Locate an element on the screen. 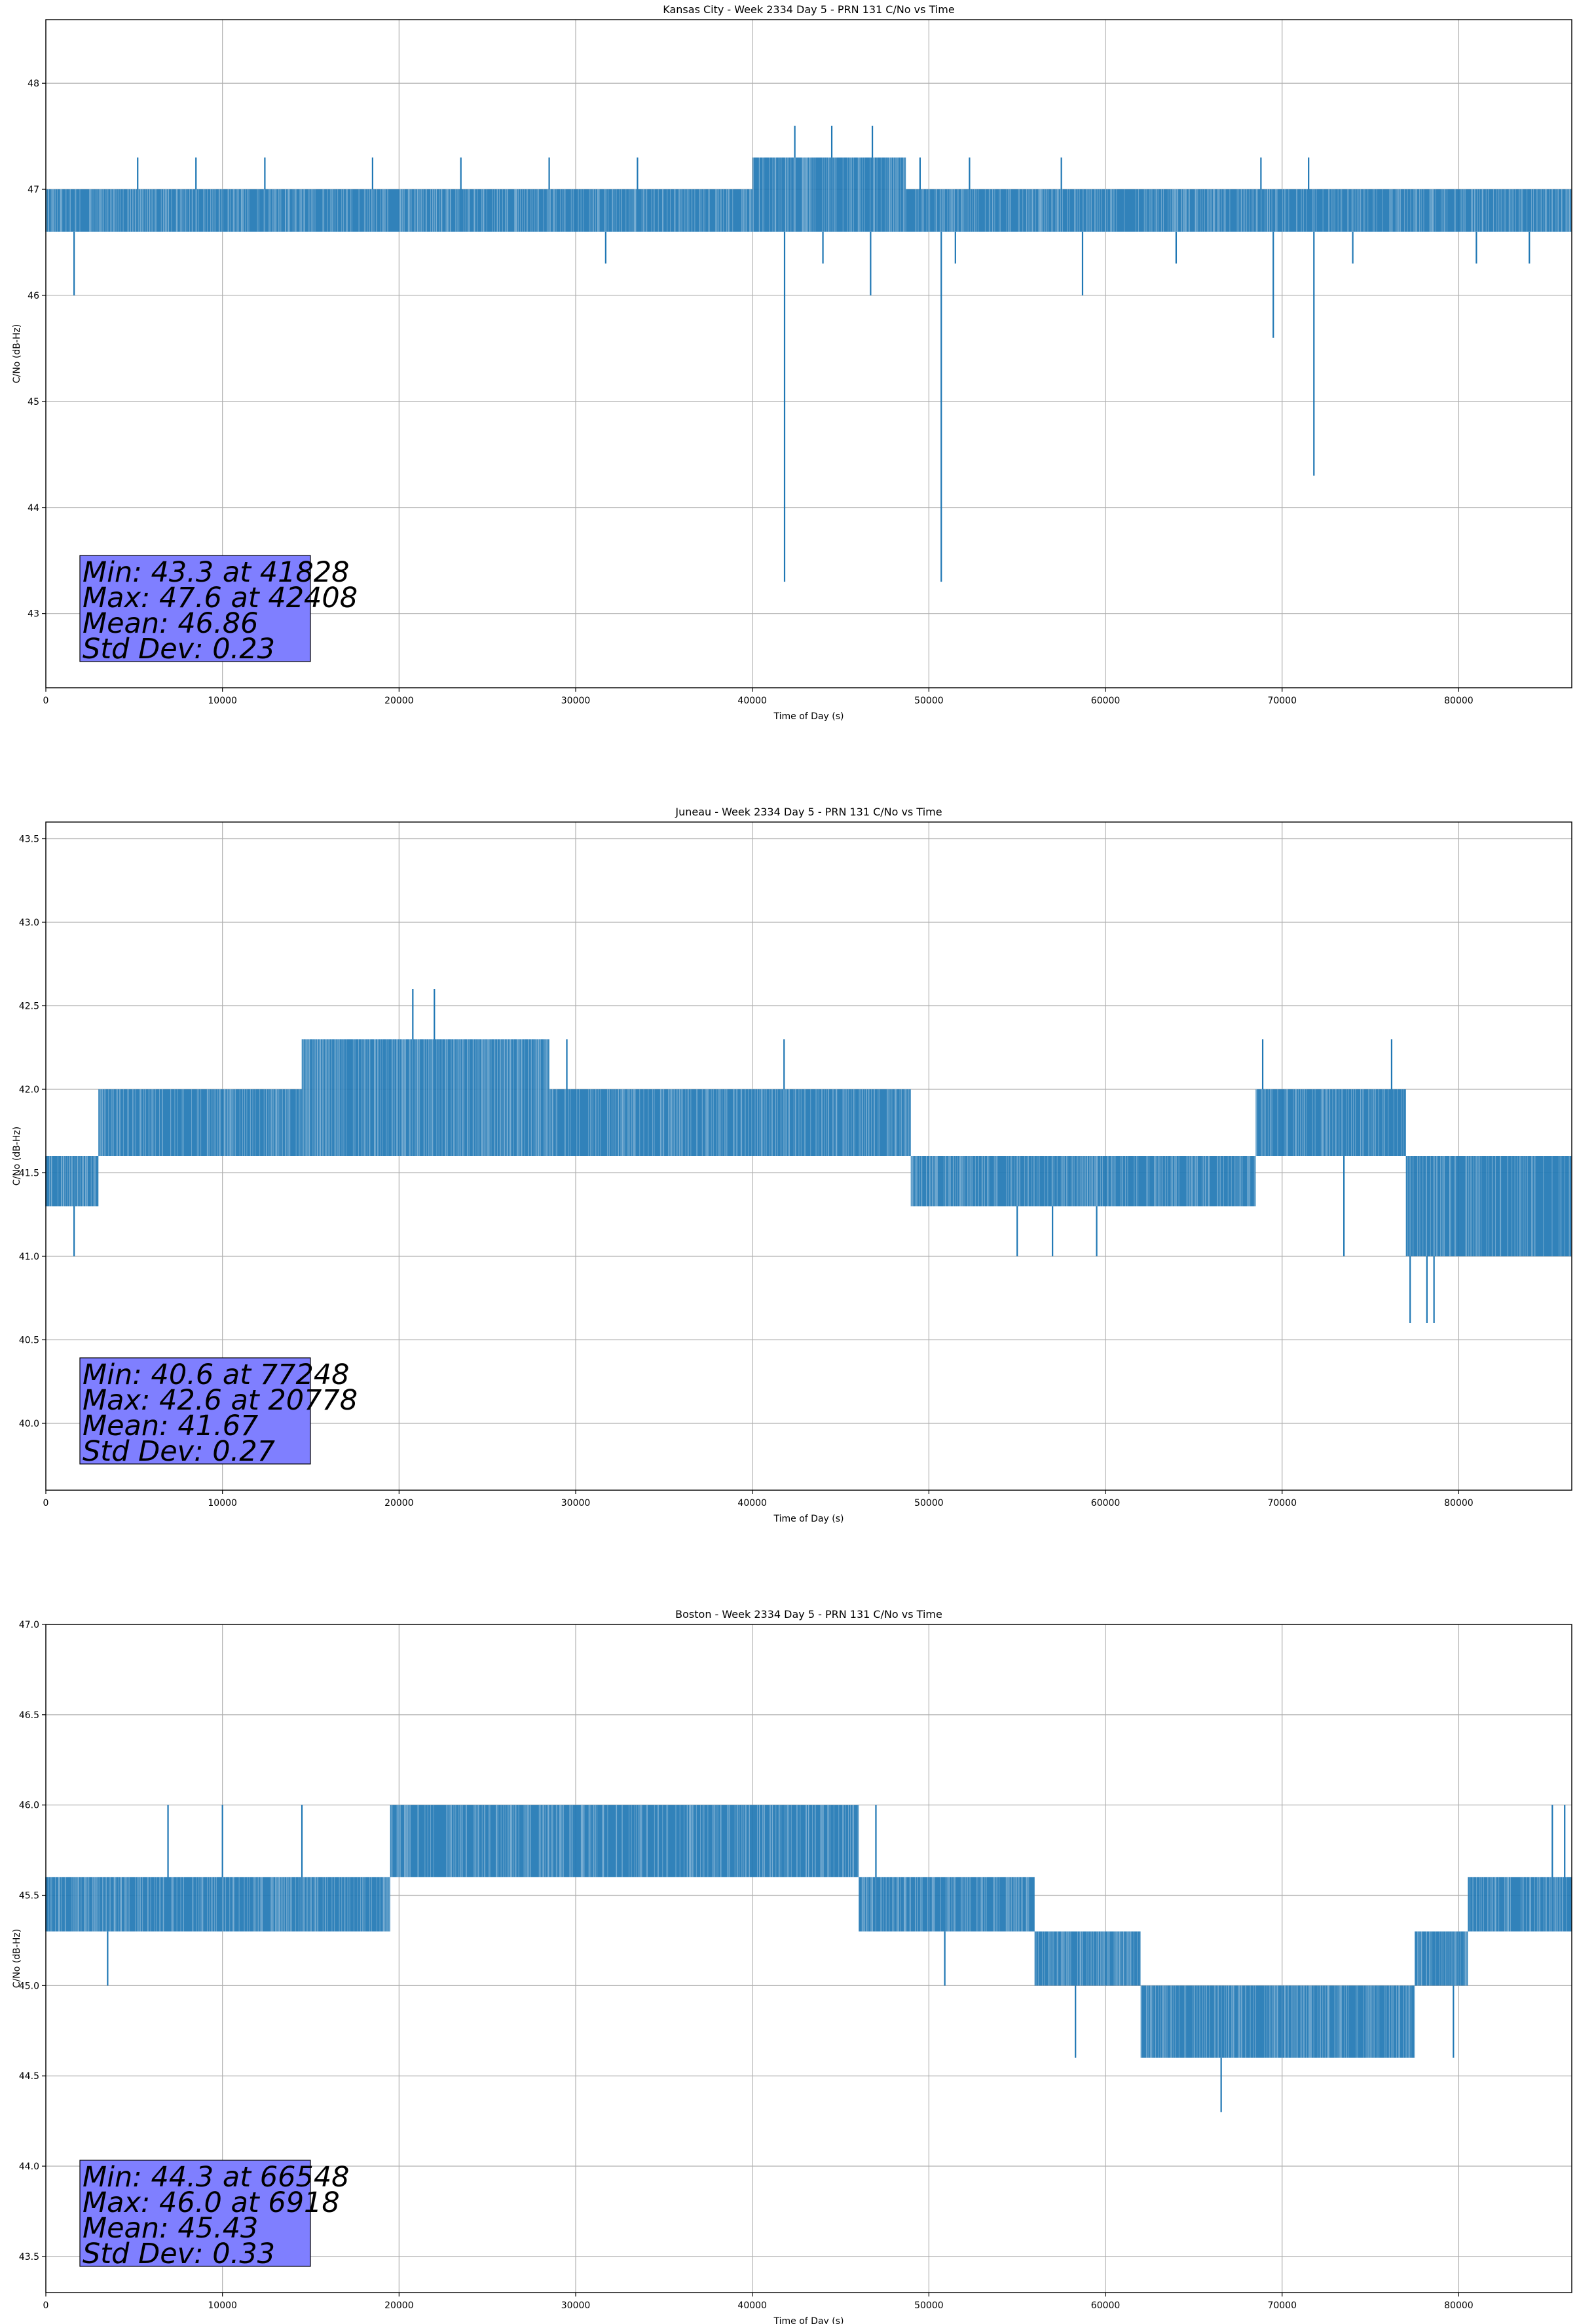 This screenshot has width=1577, height=2324. y-tick-label: 42.0 is located at coordinates (29, 1090).